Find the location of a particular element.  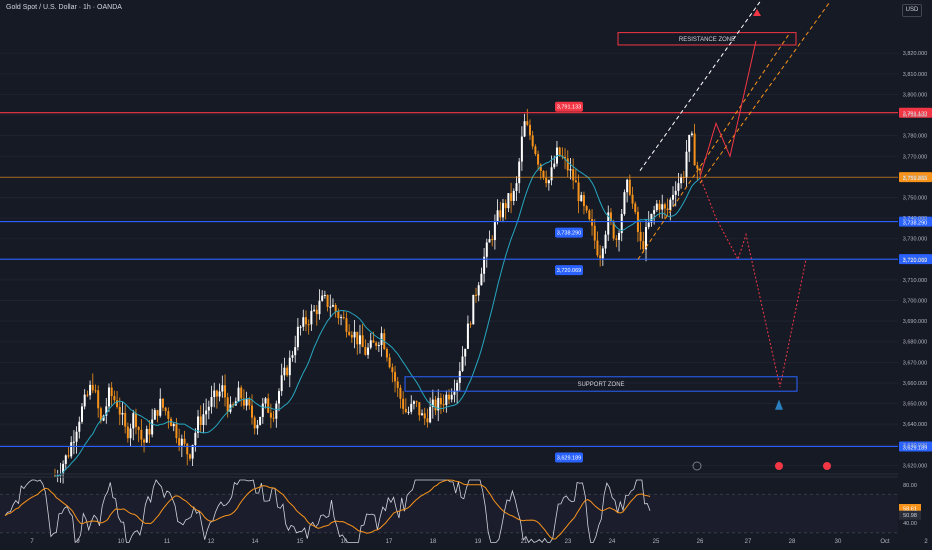

x-tick-label: 9 is located at coordinates (78, 542).